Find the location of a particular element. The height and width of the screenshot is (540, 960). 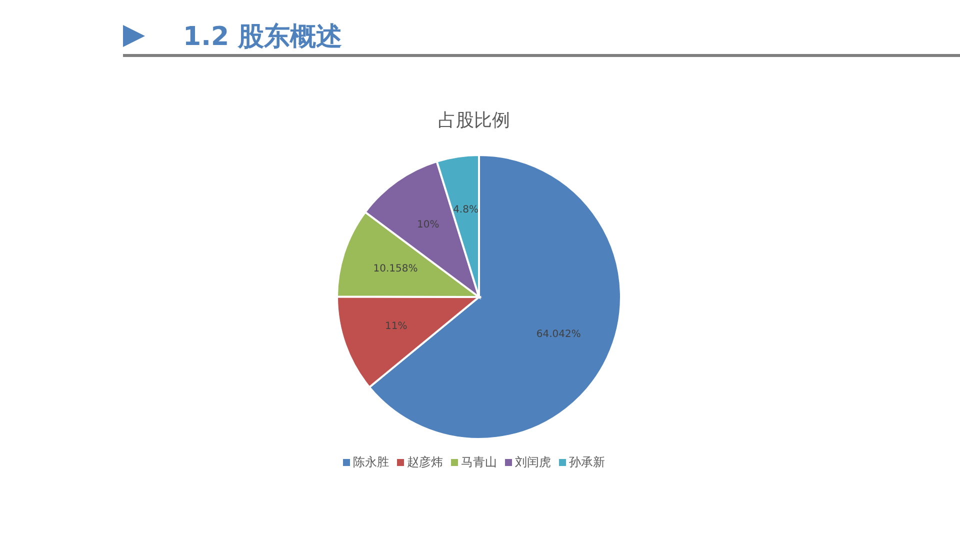

data-label: 4.8% is located at coordinates (465, 210).